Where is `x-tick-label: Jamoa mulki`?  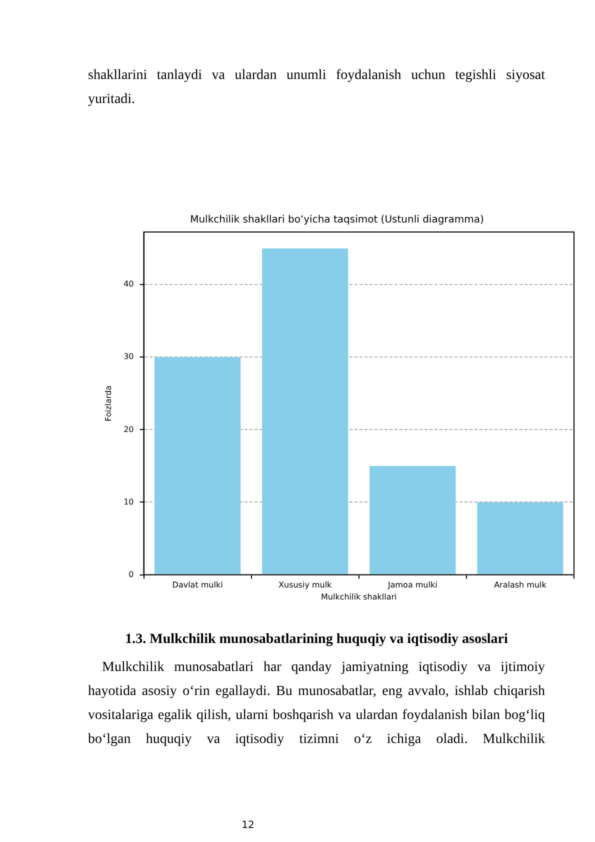 x-tick-label: Jamoa mulki is located at coordinates (412, 585).